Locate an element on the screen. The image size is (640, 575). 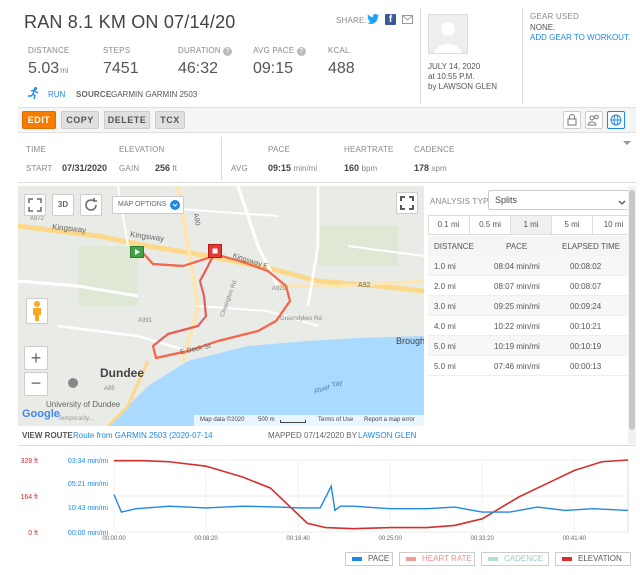
split-distance: 4.0 mi is located at coordinates (445, 326).